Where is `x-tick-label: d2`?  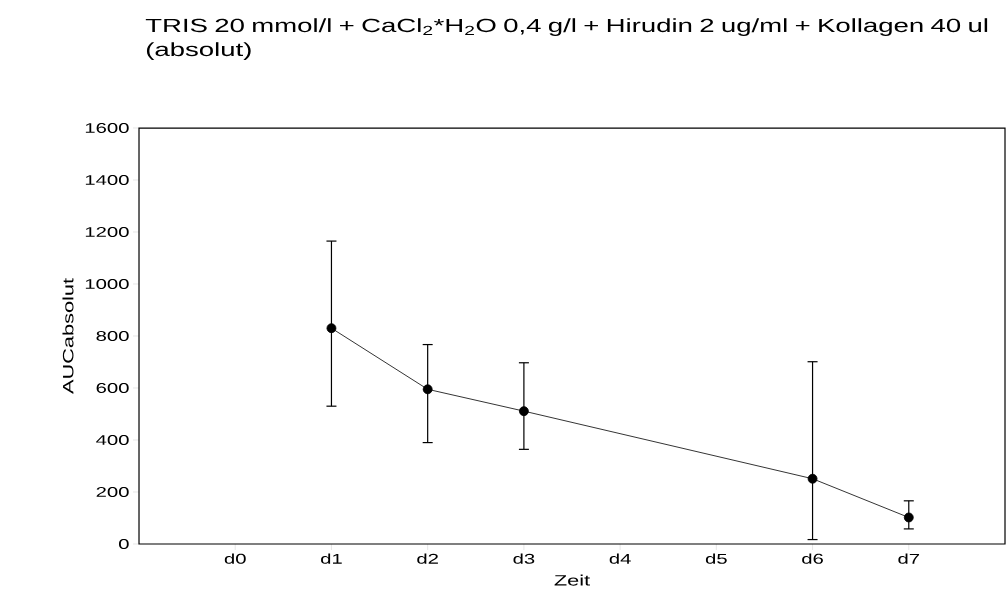
x-tick-label: d2 is located at coordinates (427, 558).